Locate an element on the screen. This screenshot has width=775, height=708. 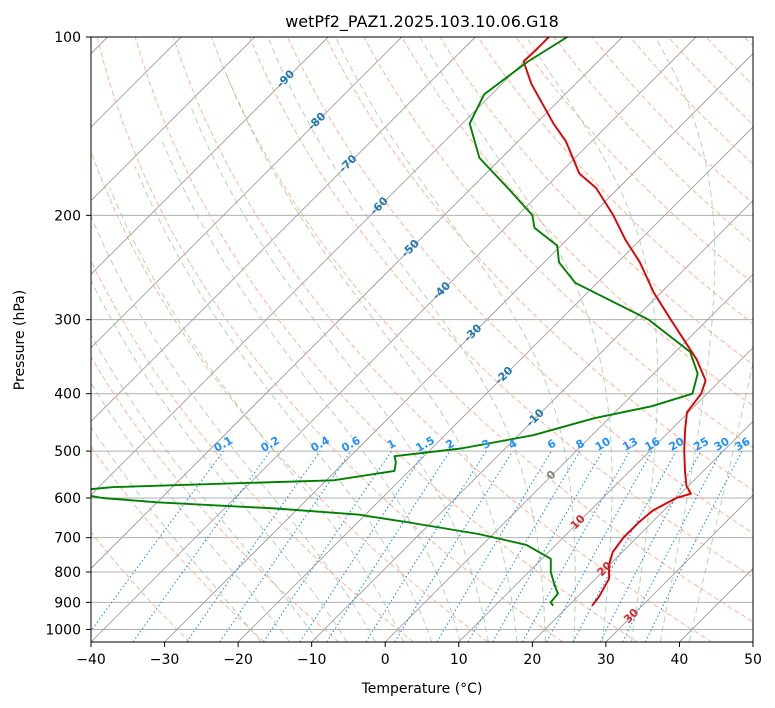
mixing-ratio-label: 6 is located at coordinates (551, 444).